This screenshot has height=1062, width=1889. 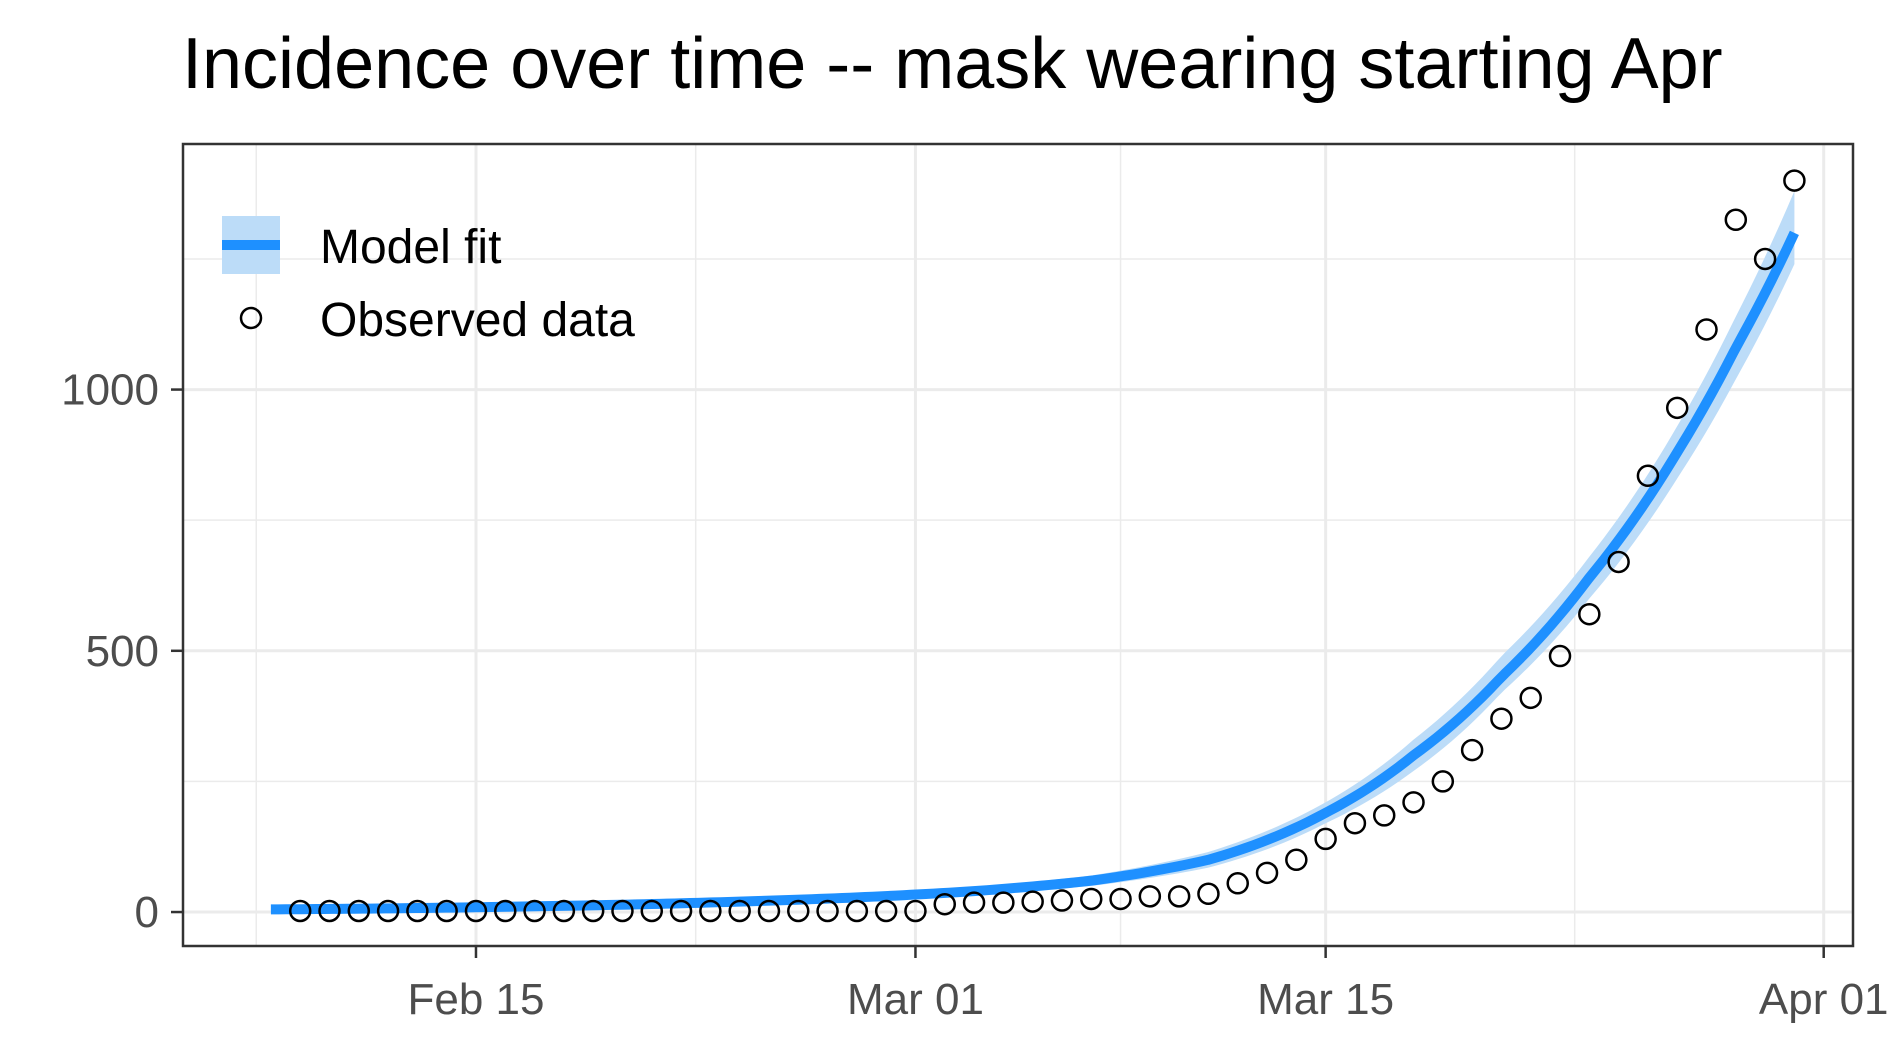 I want to click on x-tick-label: Mar 15, so click(x=1325, y=999).